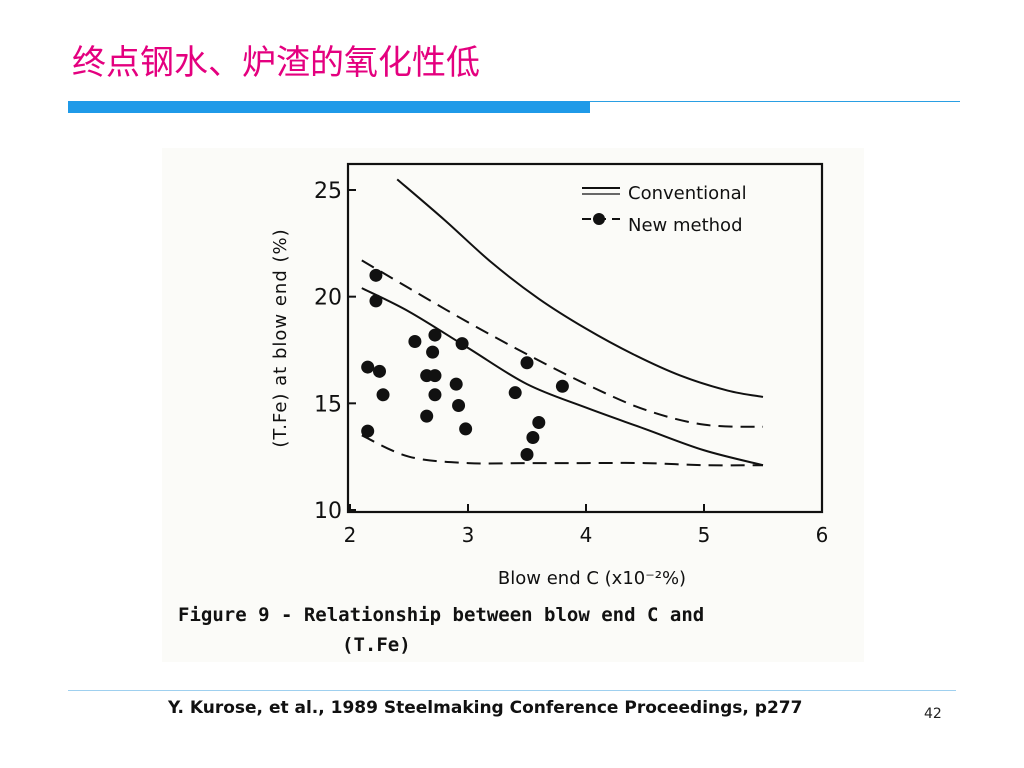  What do you see at coordinates (350, 535) in the screenshot?
I see `x-tick-label-0: 2` at bounding box center [350, 535].